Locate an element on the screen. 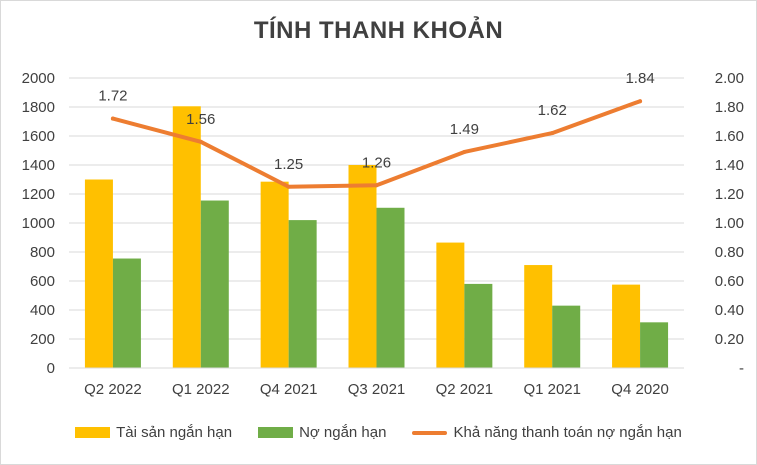 The height and width of the screenshot is (465, 757). y-left-tick-label: 600 is located at coordinates (42, 281).